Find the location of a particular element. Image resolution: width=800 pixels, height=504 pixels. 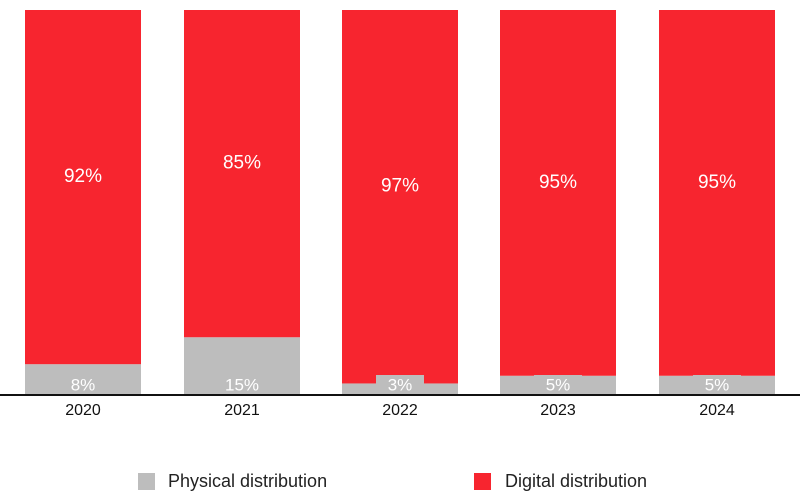

x-tick-label: 2022 is located at coordinates (400, 410).